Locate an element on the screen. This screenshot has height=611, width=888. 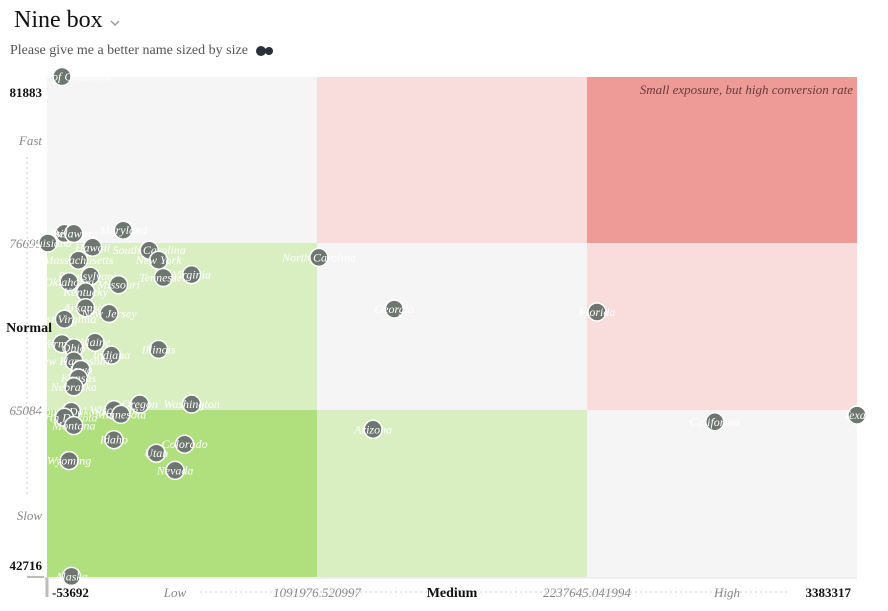
point-label-nebraska: Nebraska is located at coordinates (73, 387).